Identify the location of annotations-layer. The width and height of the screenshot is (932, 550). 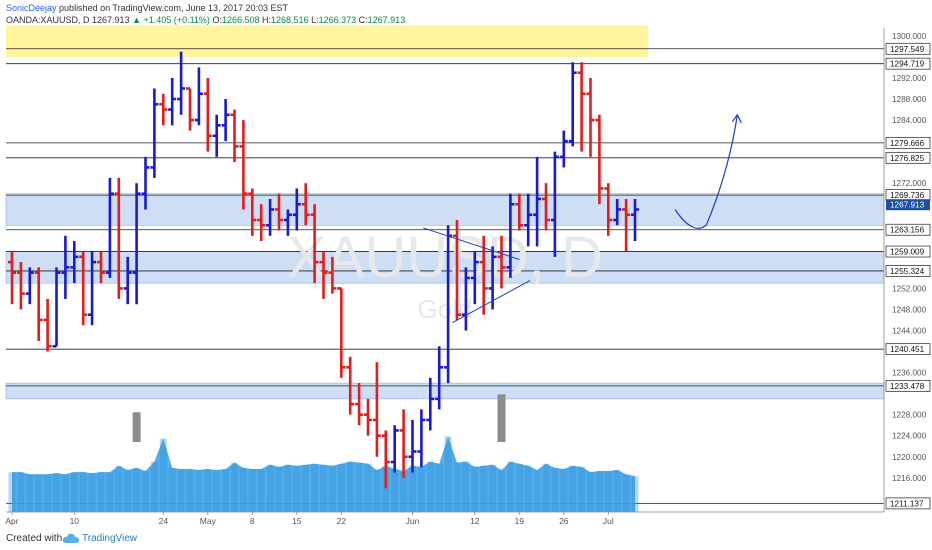
(582, 218).